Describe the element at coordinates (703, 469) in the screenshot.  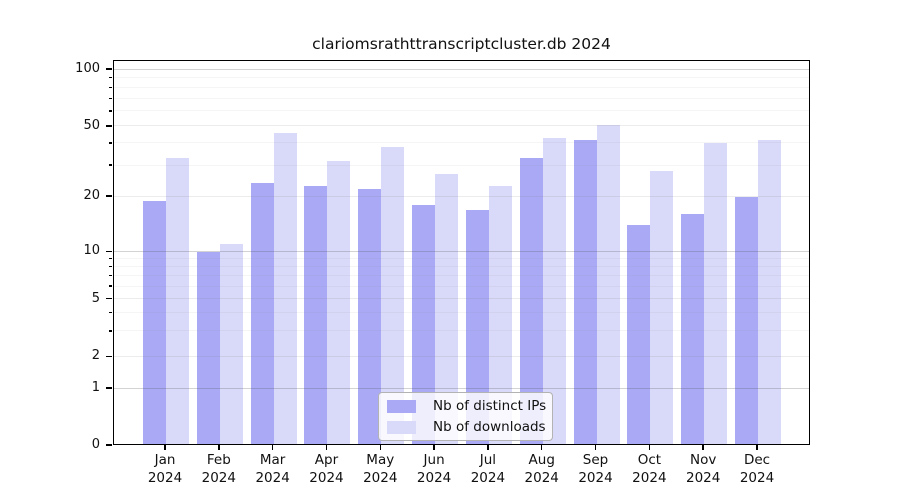
I see `x-axis-label-nov: Nov 2024` at that location.